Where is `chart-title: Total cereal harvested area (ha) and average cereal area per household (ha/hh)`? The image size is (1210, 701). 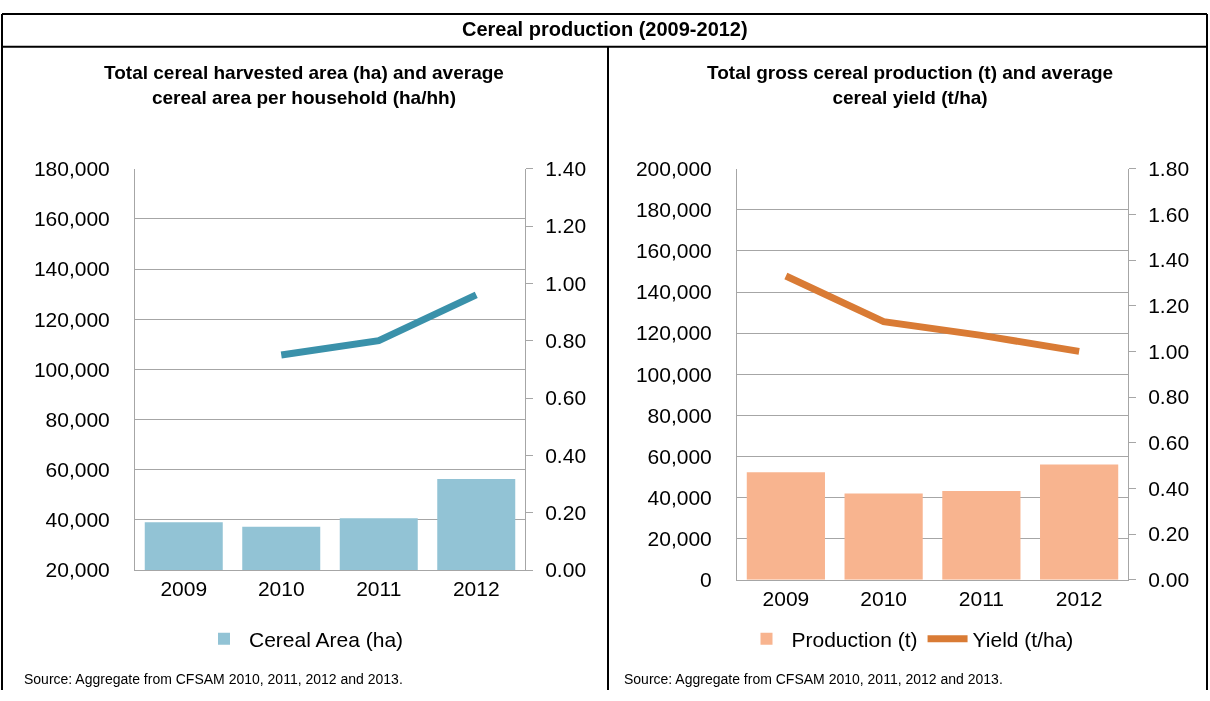
chart-title: Total cereal harvested area (ha) and average cereal area per household (ha/hh) is located at coordinates (304, 85).